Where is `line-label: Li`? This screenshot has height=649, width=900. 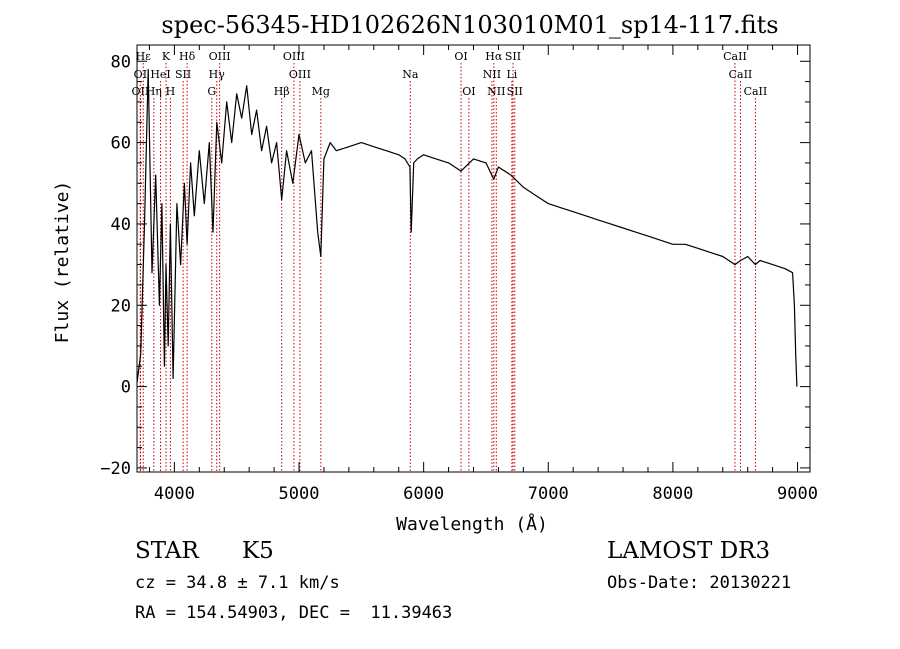
line-label: Li is located at coordinates (511, 74).